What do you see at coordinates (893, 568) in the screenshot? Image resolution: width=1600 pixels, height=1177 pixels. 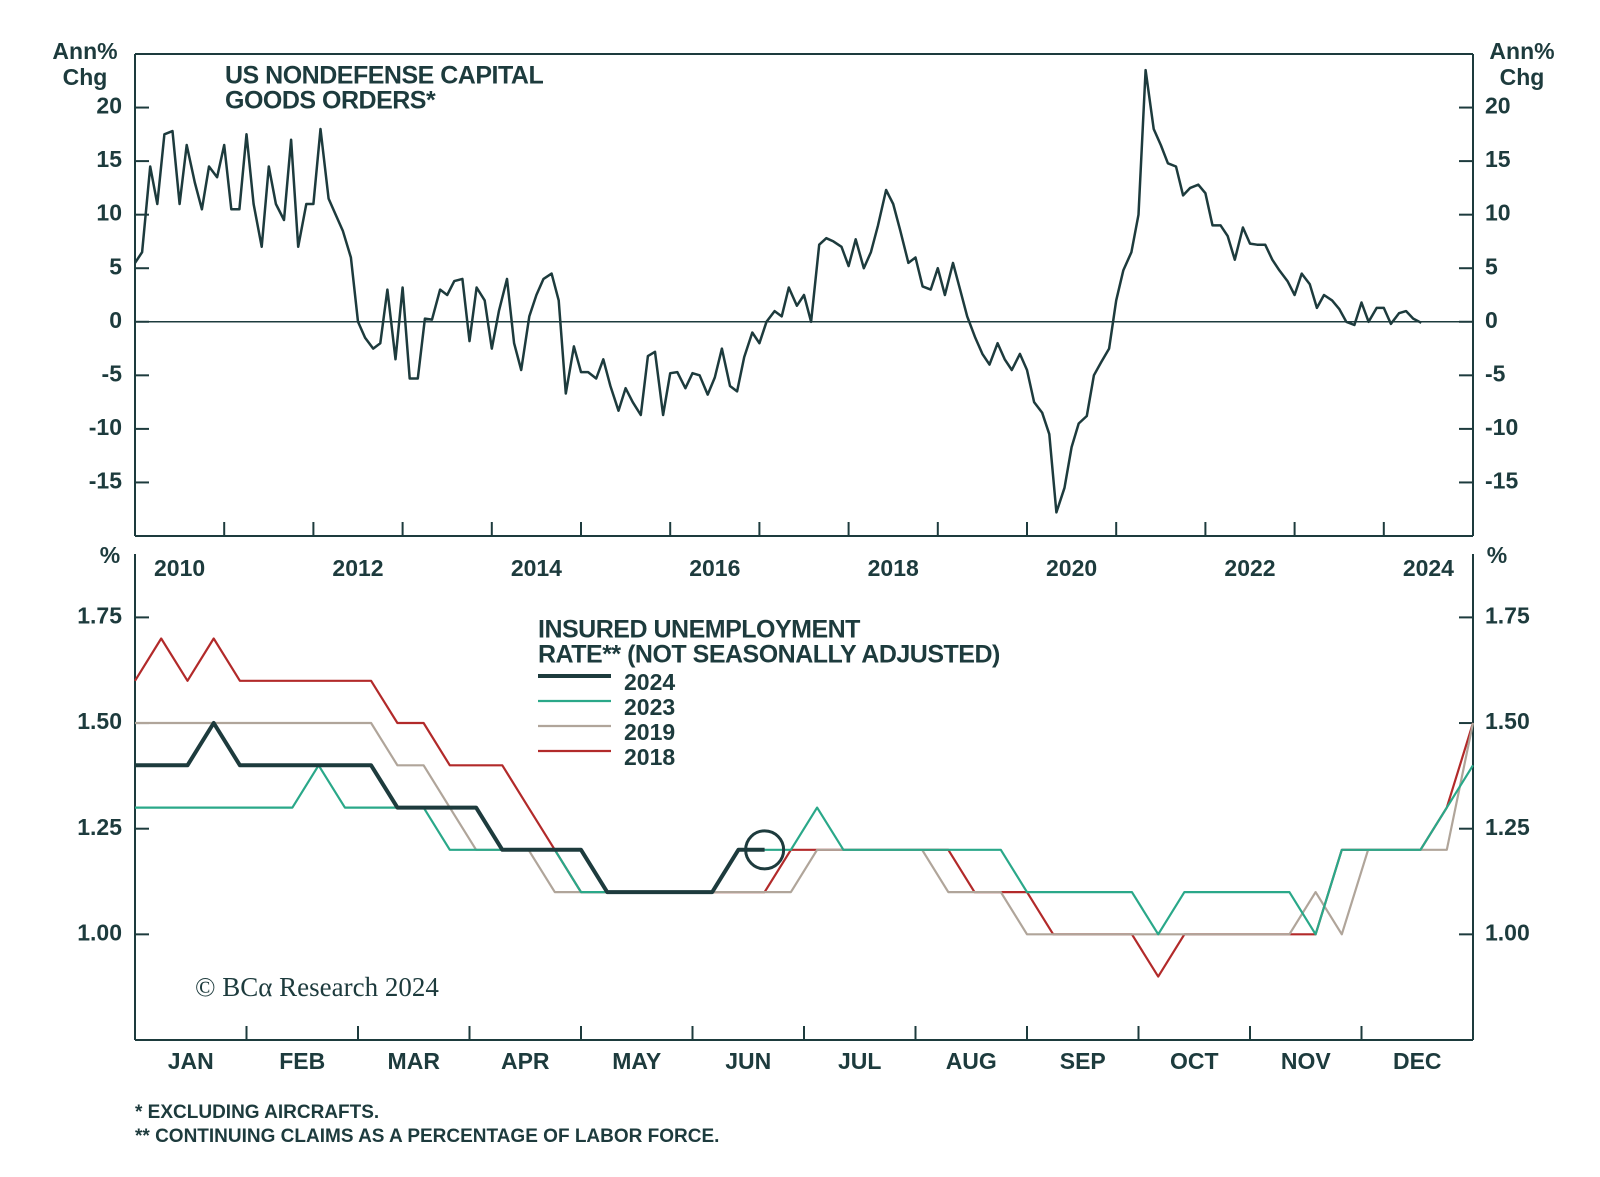 I see `x-tick-label: 2018` at bounding box center [893, 568].